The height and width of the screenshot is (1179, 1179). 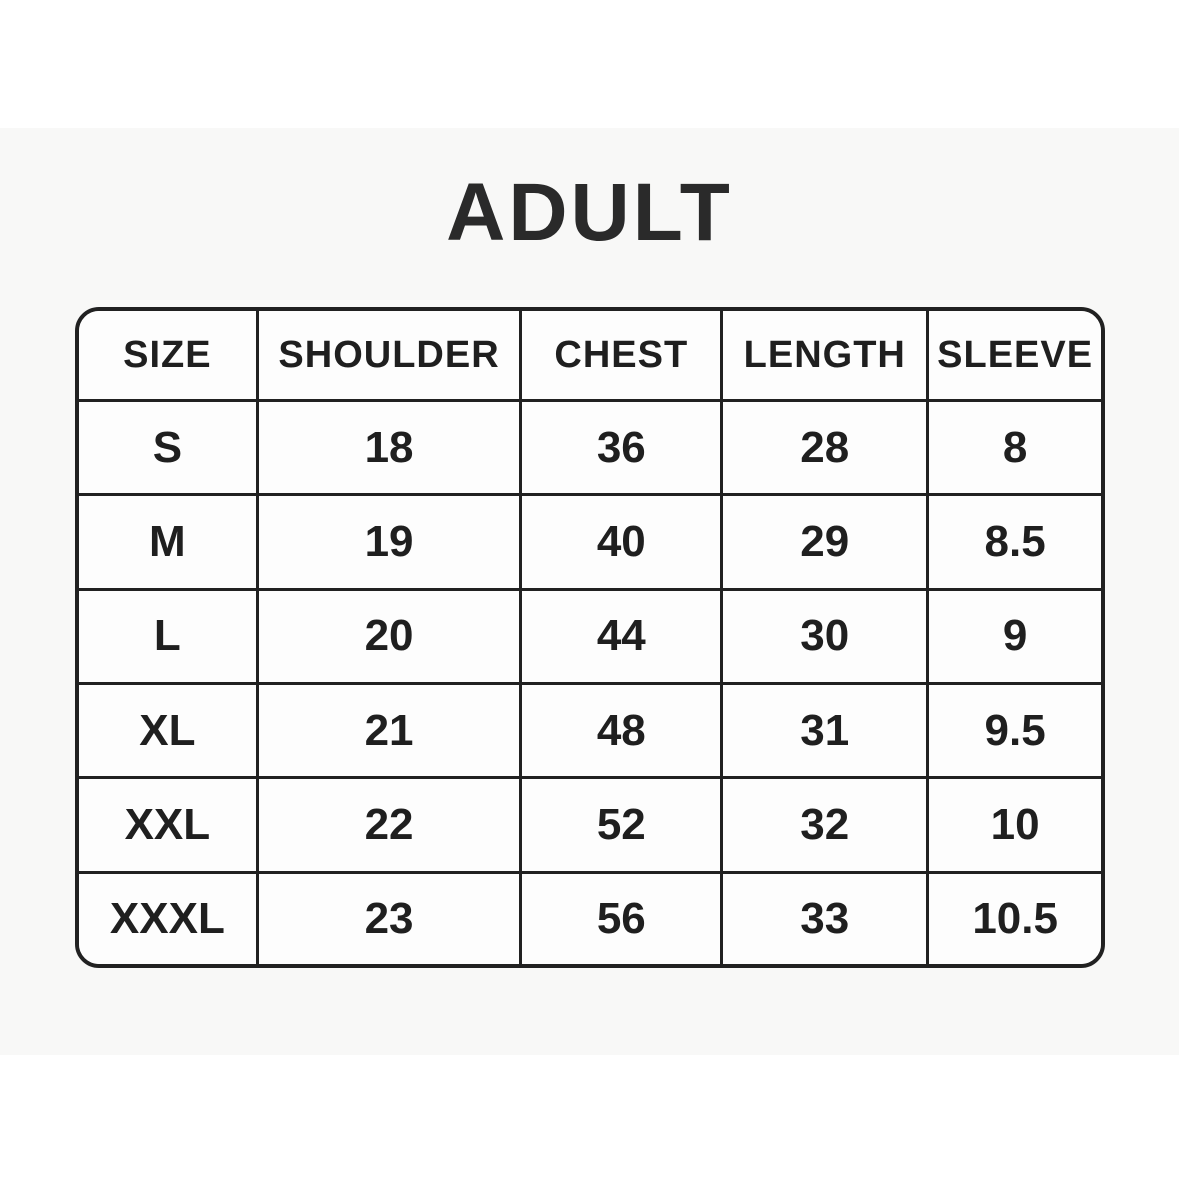 I want to click on table-row: XXXL 23 56 33 10.5, so click(x=590, y=917).